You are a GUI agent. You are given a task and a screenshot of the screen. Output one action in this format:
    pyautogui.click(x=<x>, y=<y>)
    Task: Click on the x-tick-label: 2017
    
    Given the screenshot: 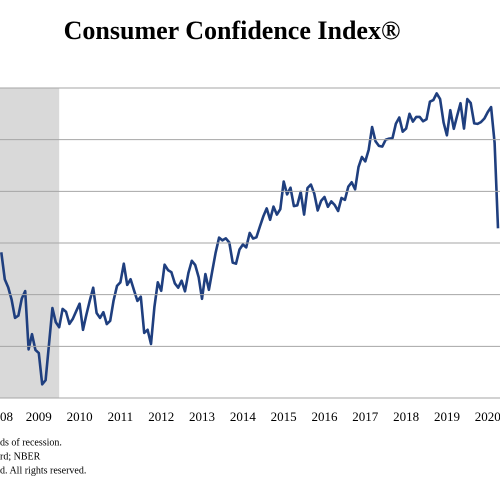 What is the action you would take?
    pyautogui.click(x=365, y=416)
    